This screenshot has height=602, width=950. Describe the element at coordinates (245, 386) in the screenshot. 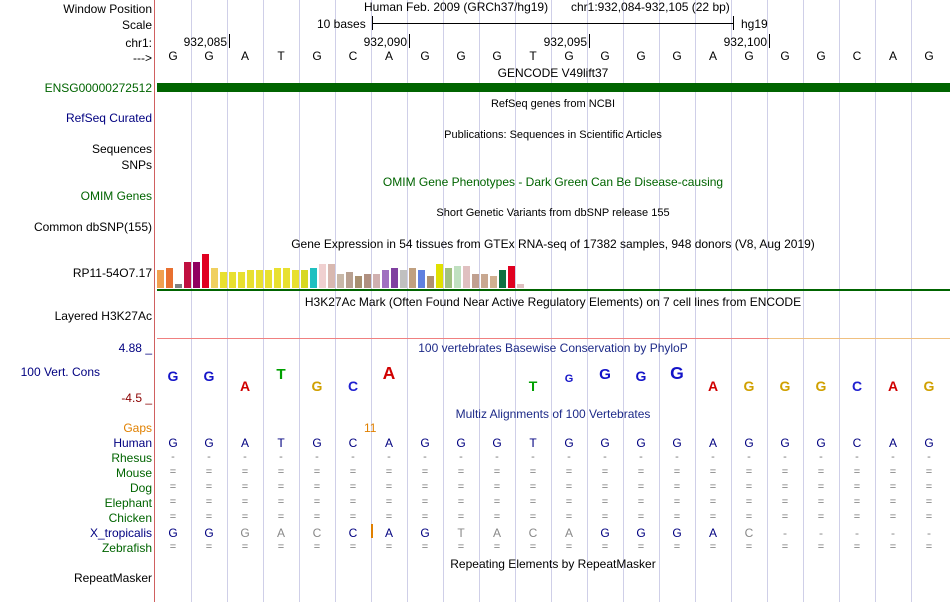

I see `conservation-glyph: A` at that location.